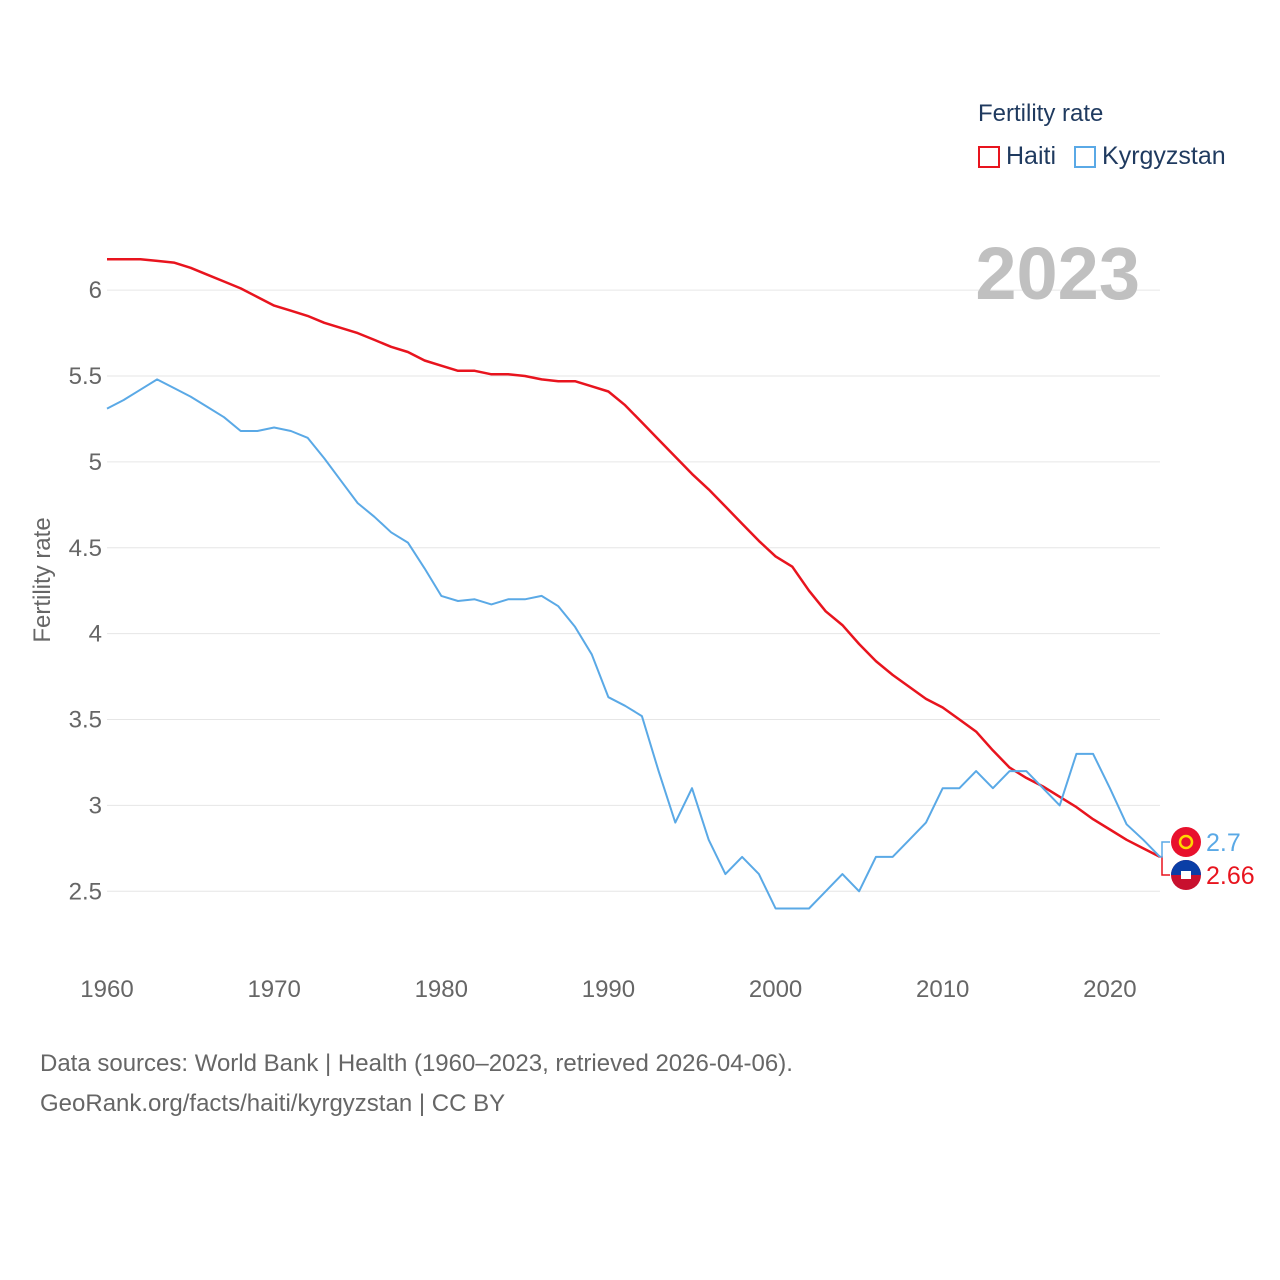  I want to click on x-tick-label: 1960, so click(106, 989).